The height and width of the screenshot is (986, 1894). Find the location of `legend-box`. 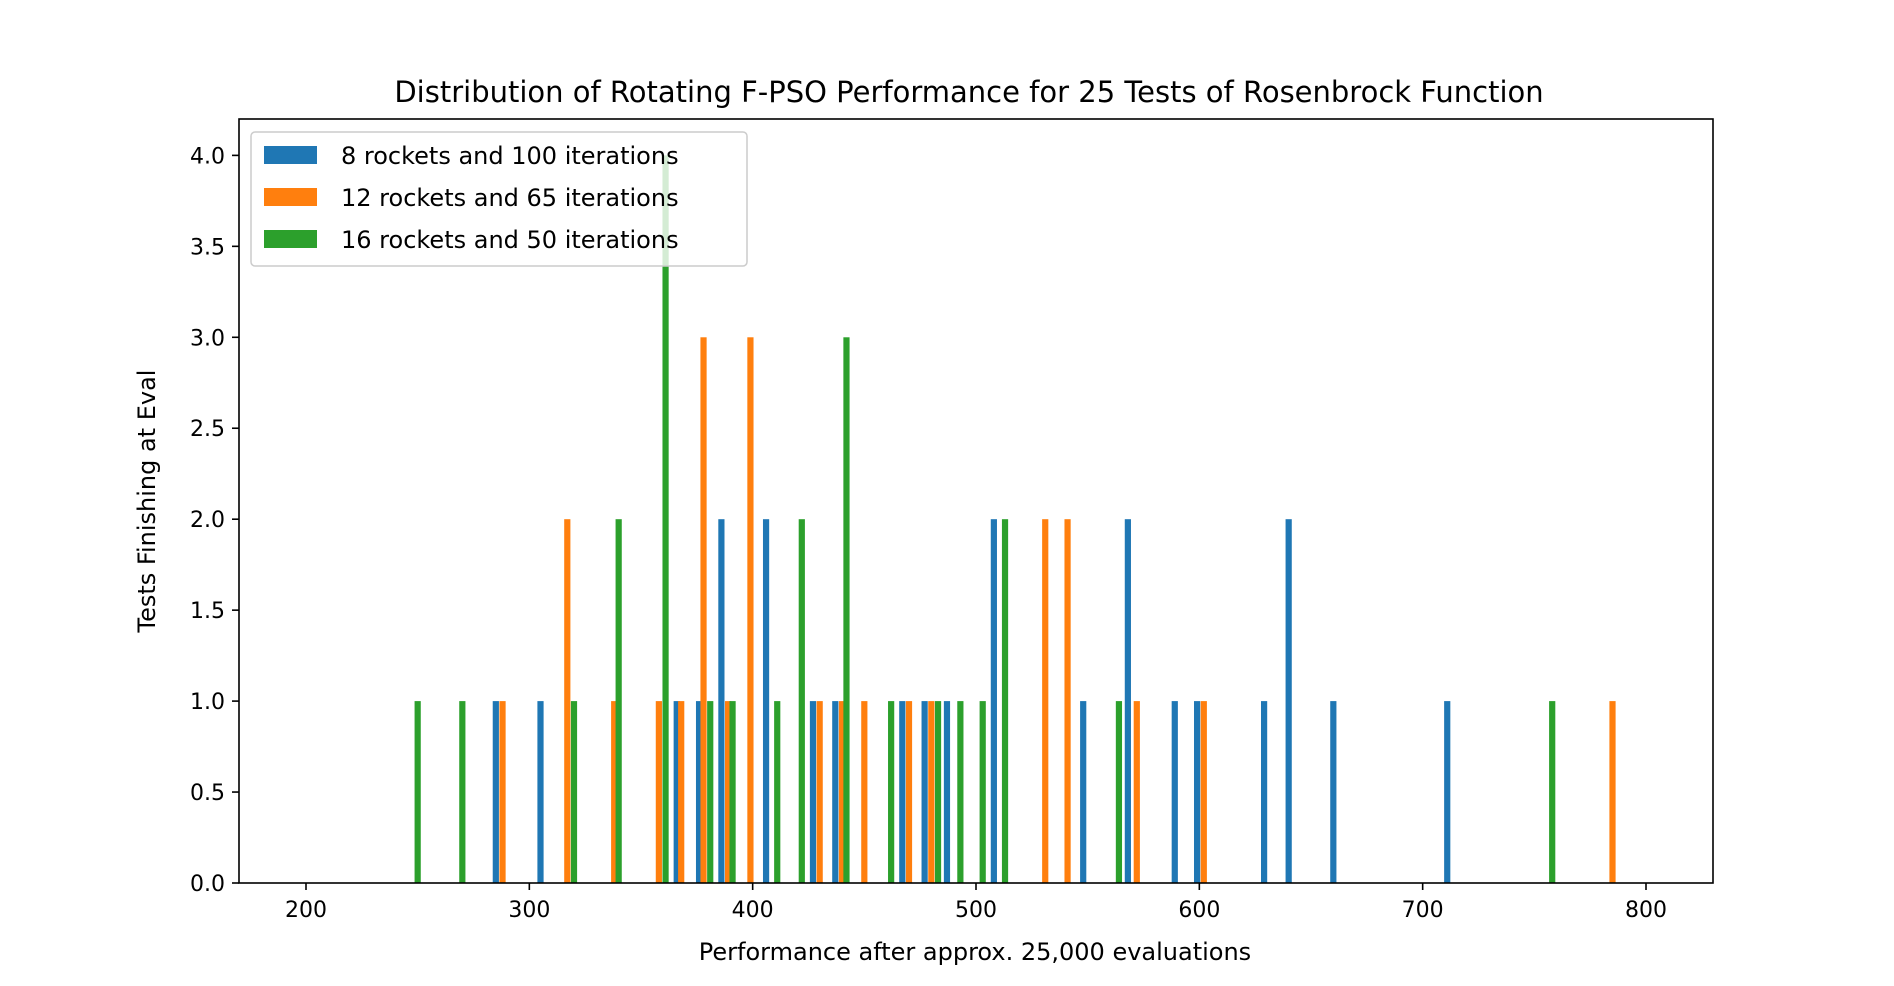

legend-box is located at coordinates (499, 199).